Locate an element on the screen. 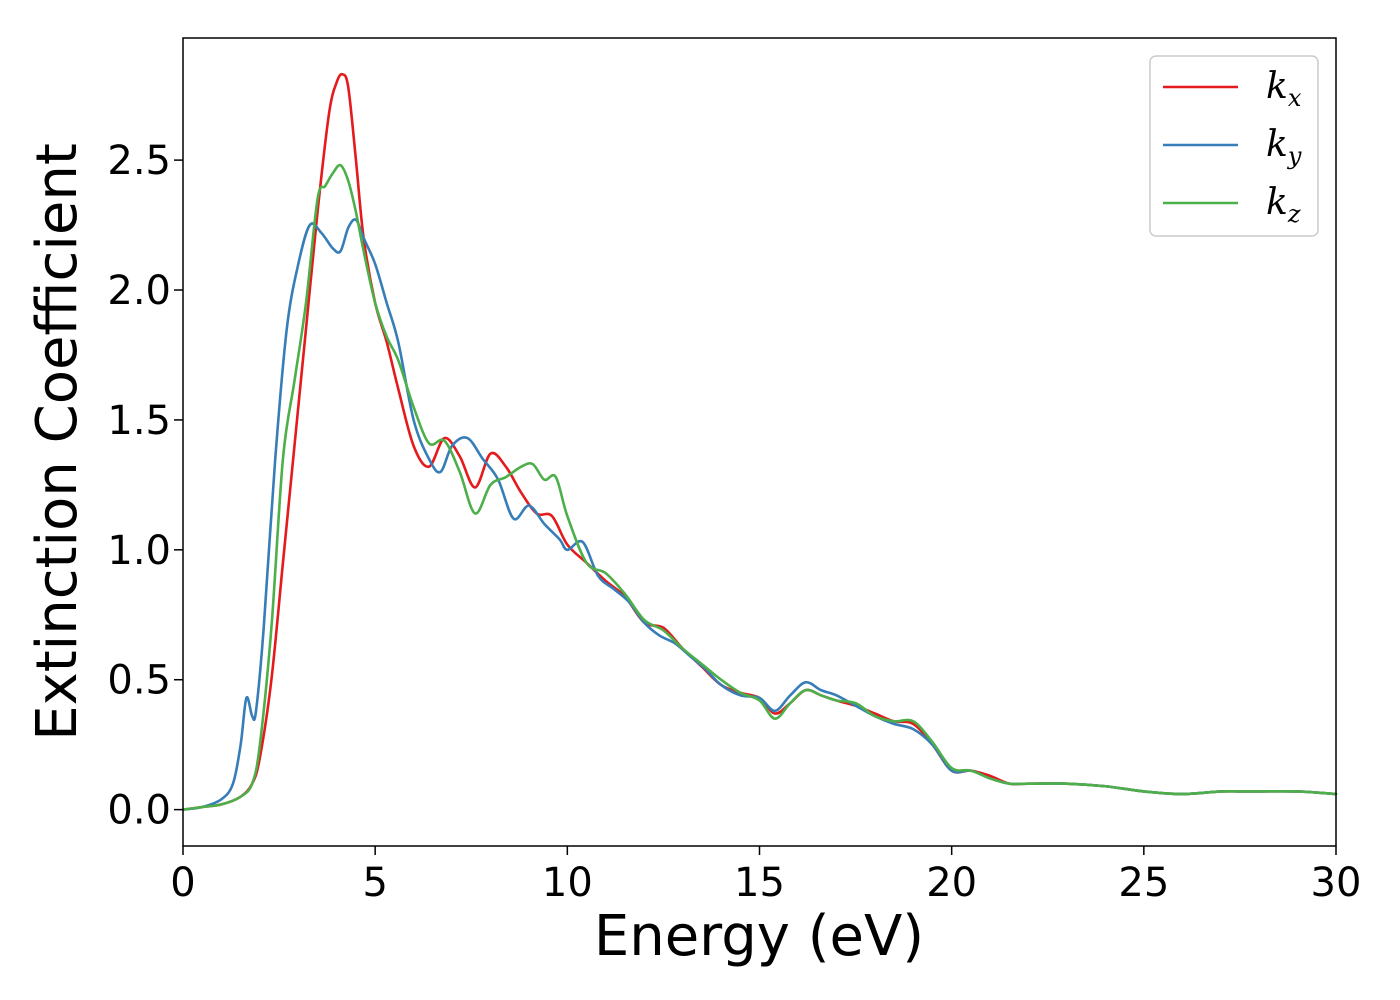 Image resolution: width=1400 pixels, height=1000 pixels. x-tick-label: 20 is located at coordinates (951, 883).